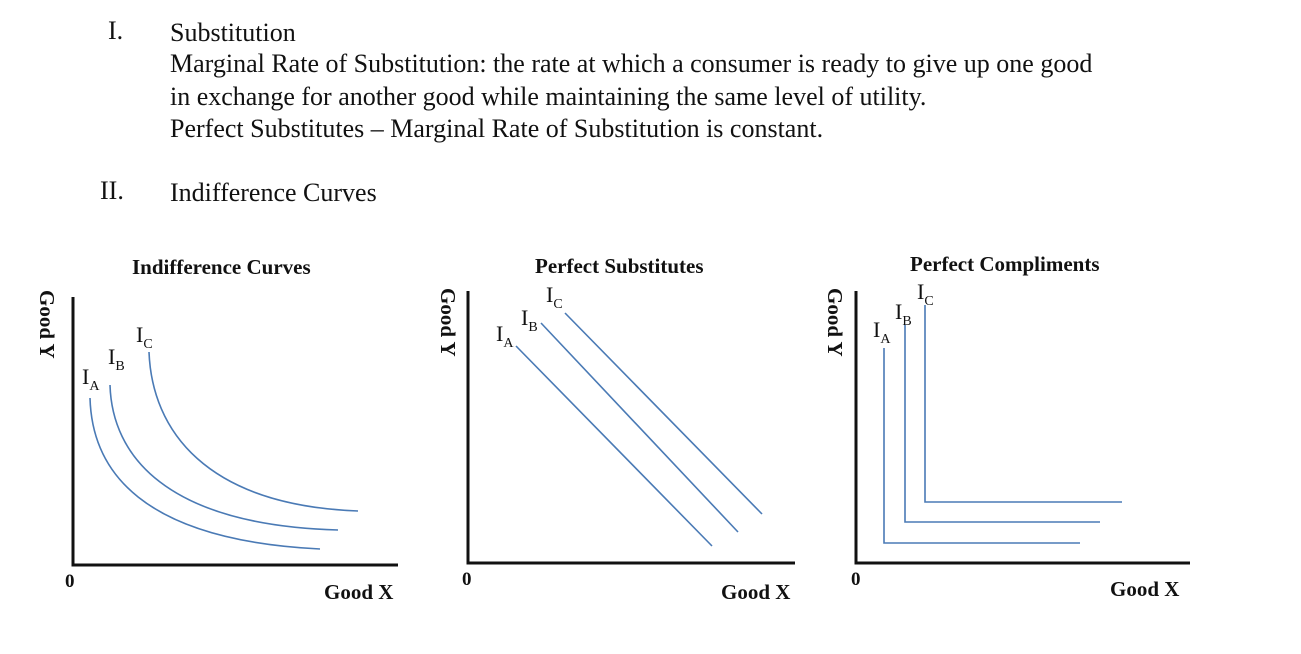  I want to click on chart-2-x-label: Good X, so click(755, 592).